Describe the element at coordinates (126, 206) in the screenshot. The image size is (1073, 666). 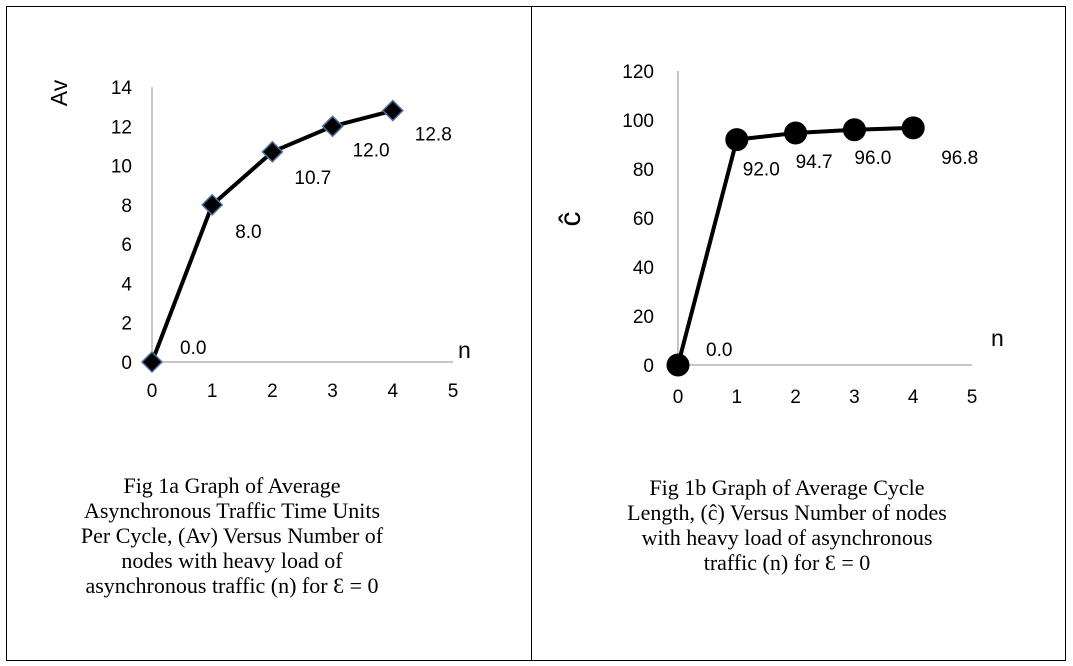
I see `y-tick-label: 8` at that location.